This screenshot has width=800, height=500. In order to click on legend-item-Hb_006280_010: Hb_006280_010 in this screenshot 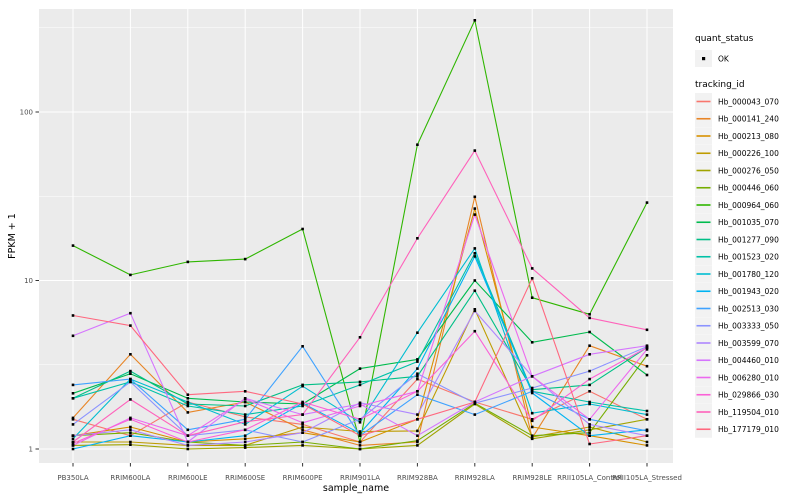, I will do `click(737, 377)`.